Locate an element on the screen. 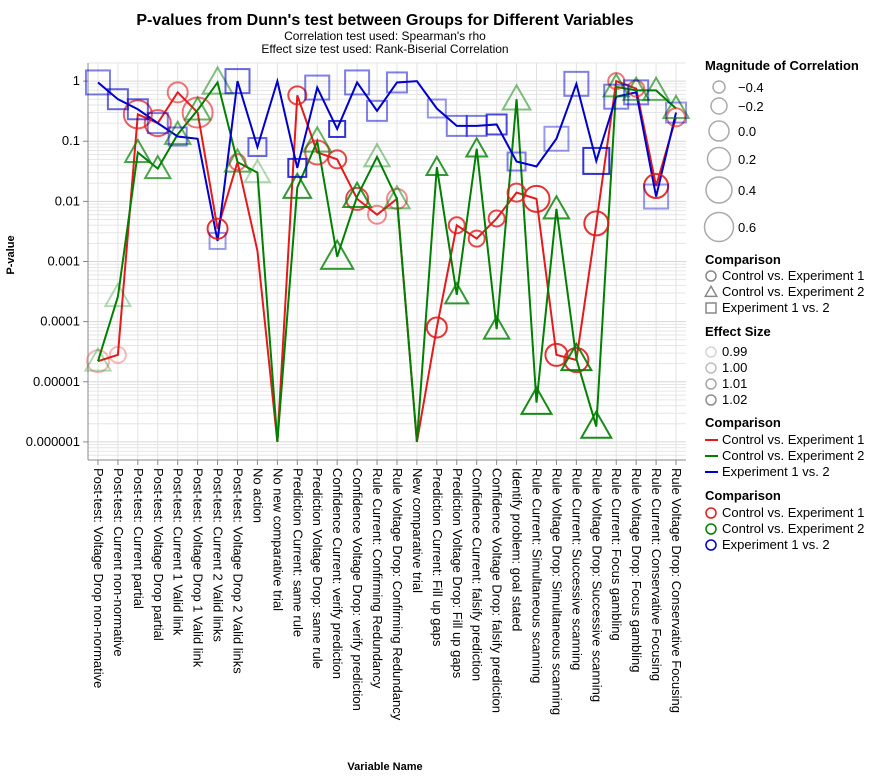 The image size is (881, 776). legend-label: 1.02 is located at coordinates (734, 399).